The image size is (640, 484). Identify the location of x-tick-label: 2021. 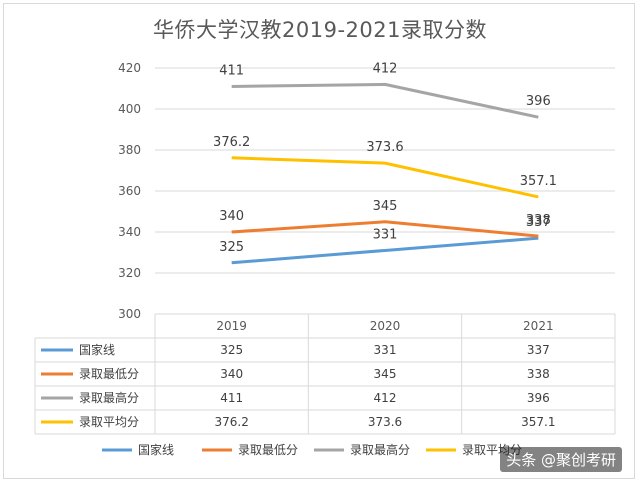
(538, 326).